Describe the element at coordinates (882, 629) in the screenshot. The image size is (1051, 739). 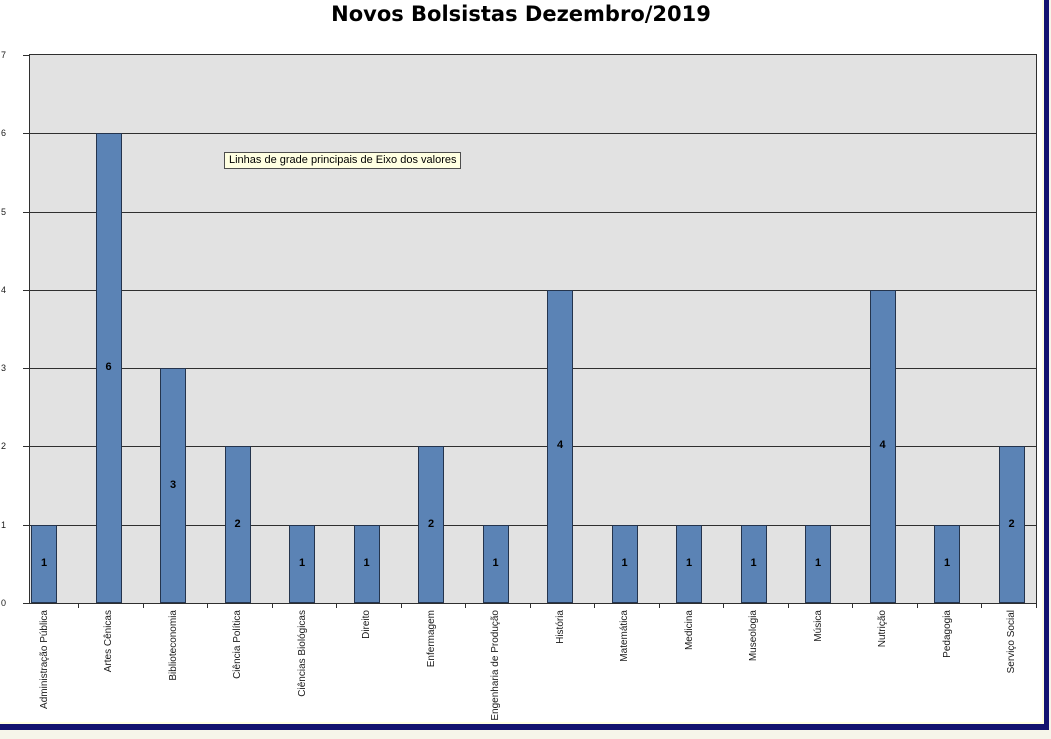
I see `x-category-label: Nutrição` at that location.